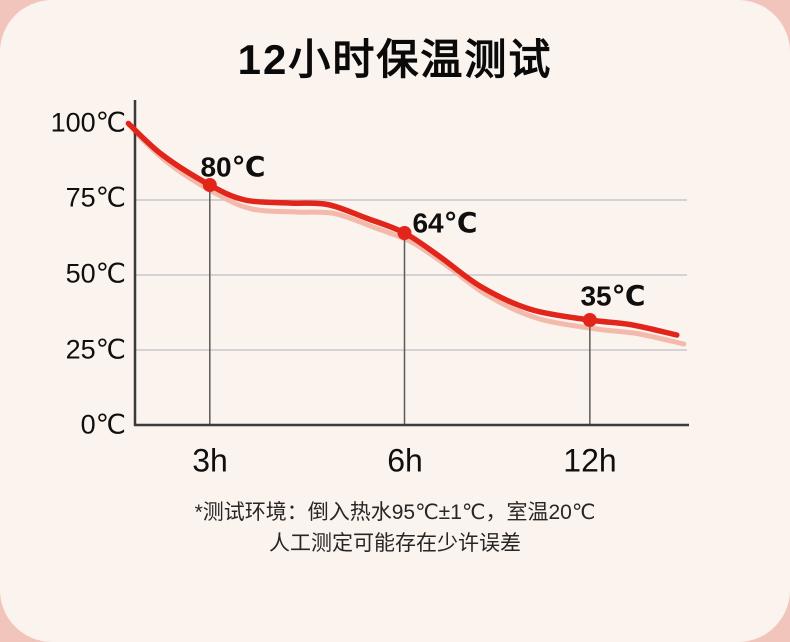 Image resolution: width=790 pixels, height=642 pixels. Describe the element at coordinates (405, 460) in the screenshot. I see `x-axis-tick-6h: 6h` at that location.